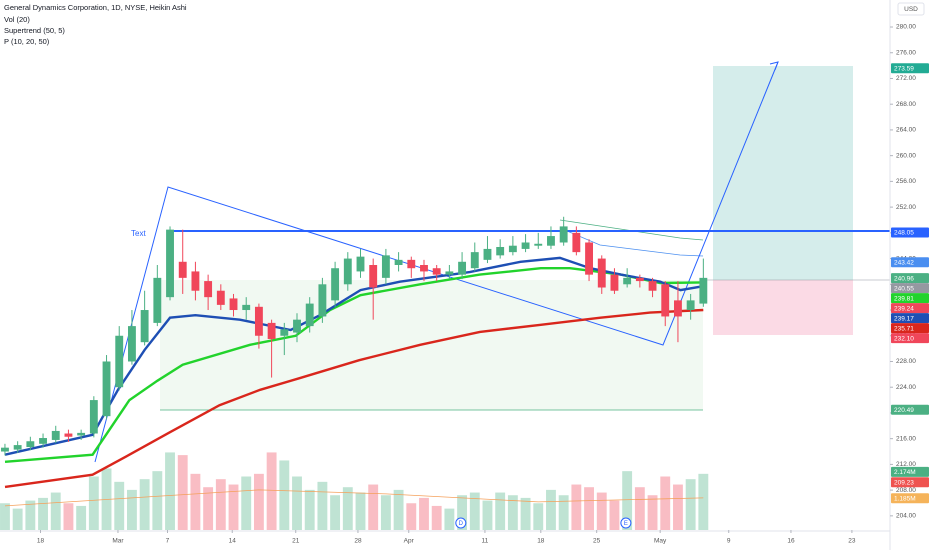 The width and height of the screenshot is (932, 555). What do you see at coordinates (485, 541) in the screenshot?
I see `x-tick-label: 11` at bounding box center [485, 541].